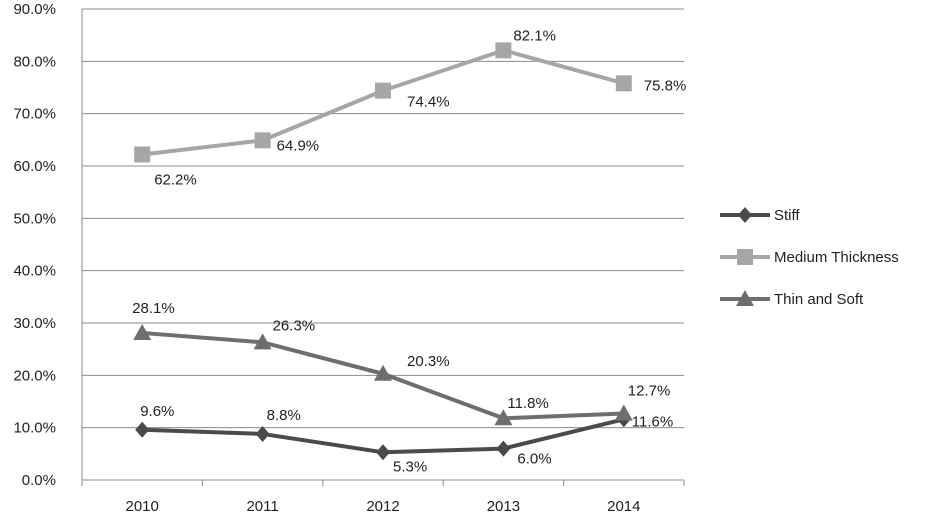  Describe the element at coordinates (284, 415) in the screenshot. I see `data-label-stiff: 8.8%` at that location.